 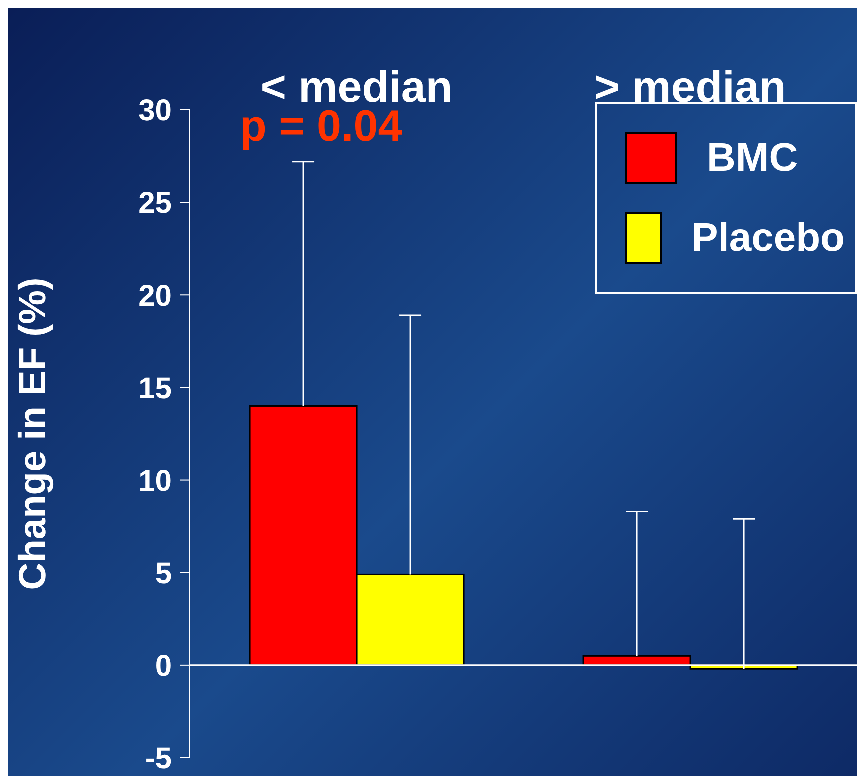 I want to click on y-tick-label: -5, so click(x=158, y=759).